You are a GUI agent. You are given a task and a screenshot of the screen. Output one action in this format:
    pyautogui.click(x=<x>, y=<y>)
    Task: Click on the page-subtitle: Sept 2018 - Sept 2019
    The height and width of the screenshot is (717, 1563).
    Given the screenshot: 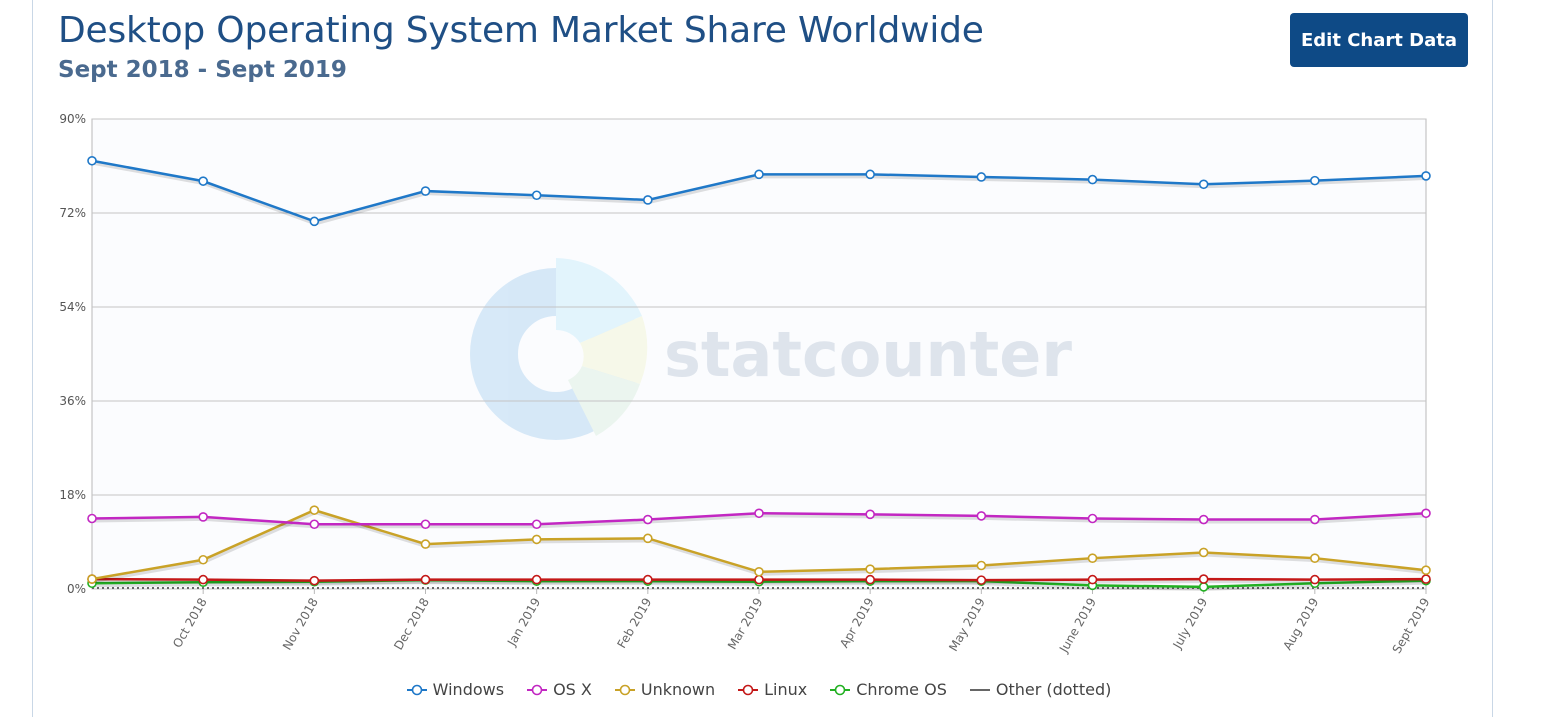 What is the action you would take?
    pyautogui.click(x=202, y=70)
    